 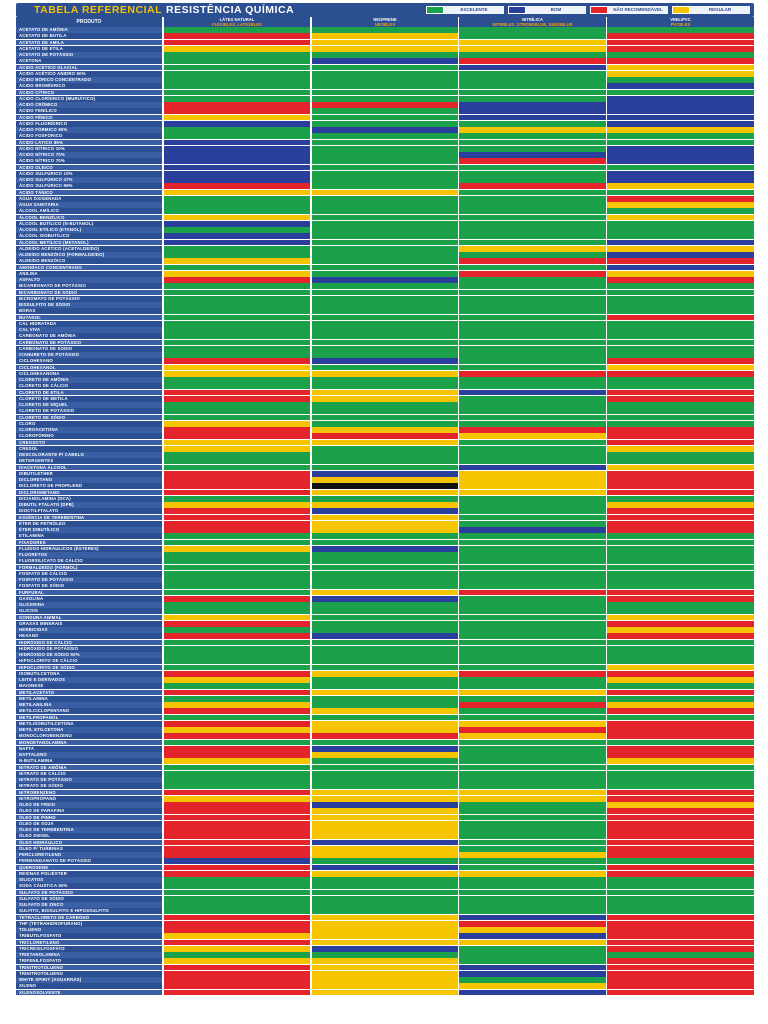 What do you see at coordinates (89, 773) in the screenshot?
I see `product-name: Nitrato de Cálcio` at bounding box center [89, 773].